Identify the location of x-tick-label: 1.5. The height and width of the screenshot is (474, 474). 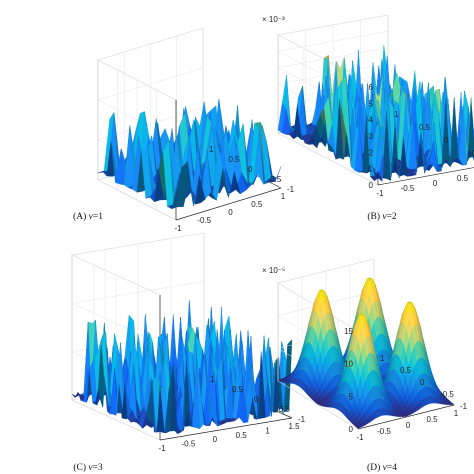
(294, 426).